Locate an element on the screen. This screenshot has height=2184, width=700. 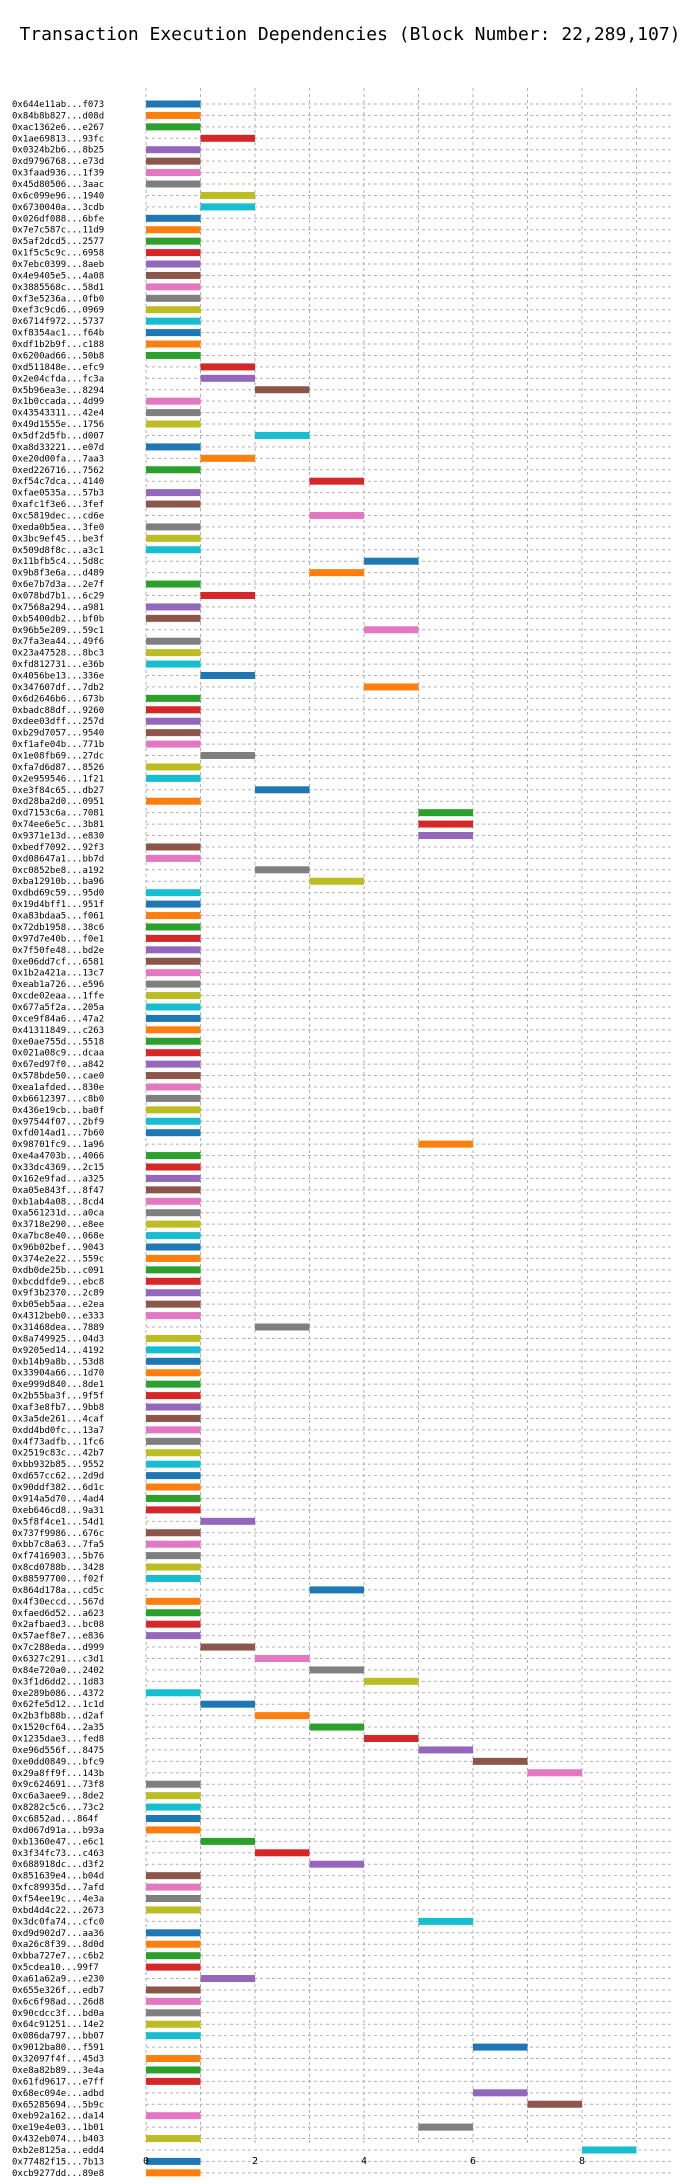
y-tick-label: 0x84e720a0...2402 is located at coordinates (58, 1671).